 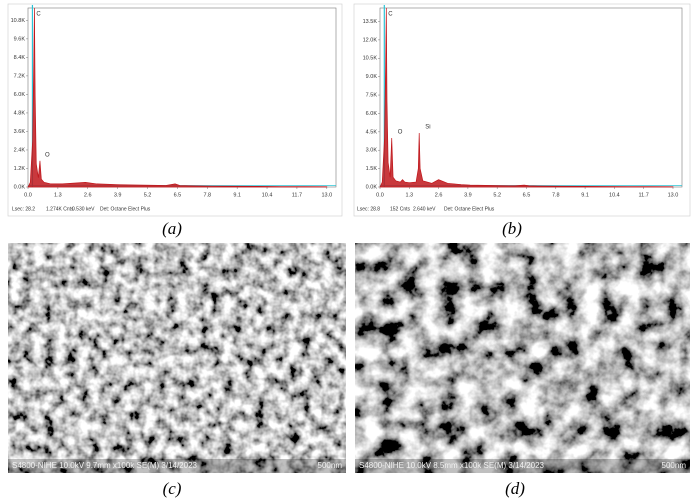 What do you see at coordinates (372, 96) in the screenshot?
I see `y-tick-label: 7.5K` at bounding box center [372, 96].